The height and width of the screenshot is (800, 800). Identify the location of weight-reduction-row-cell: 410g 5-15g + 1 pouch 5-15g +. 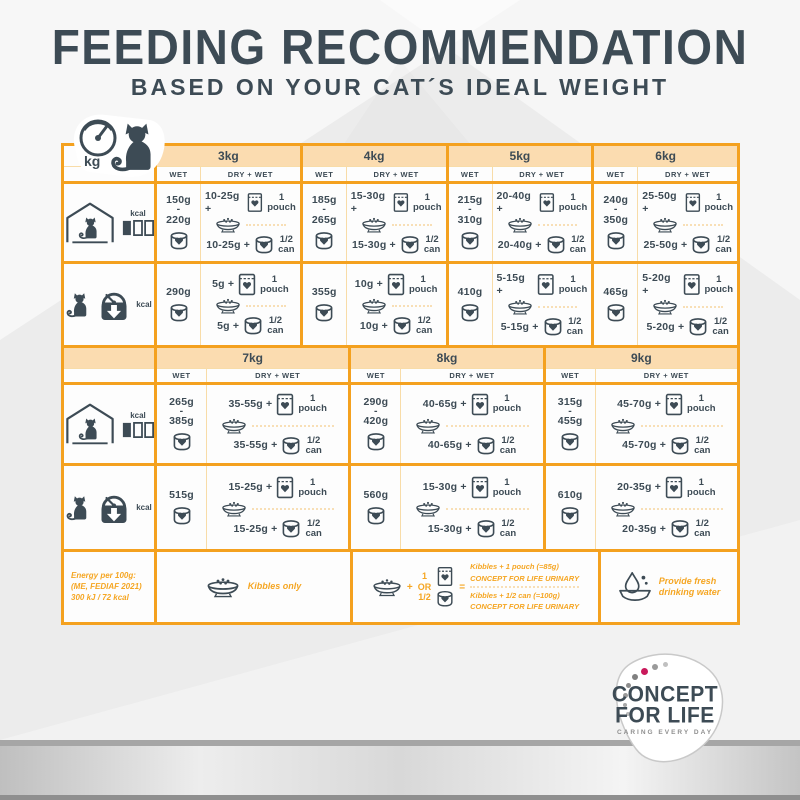
(520, 306).